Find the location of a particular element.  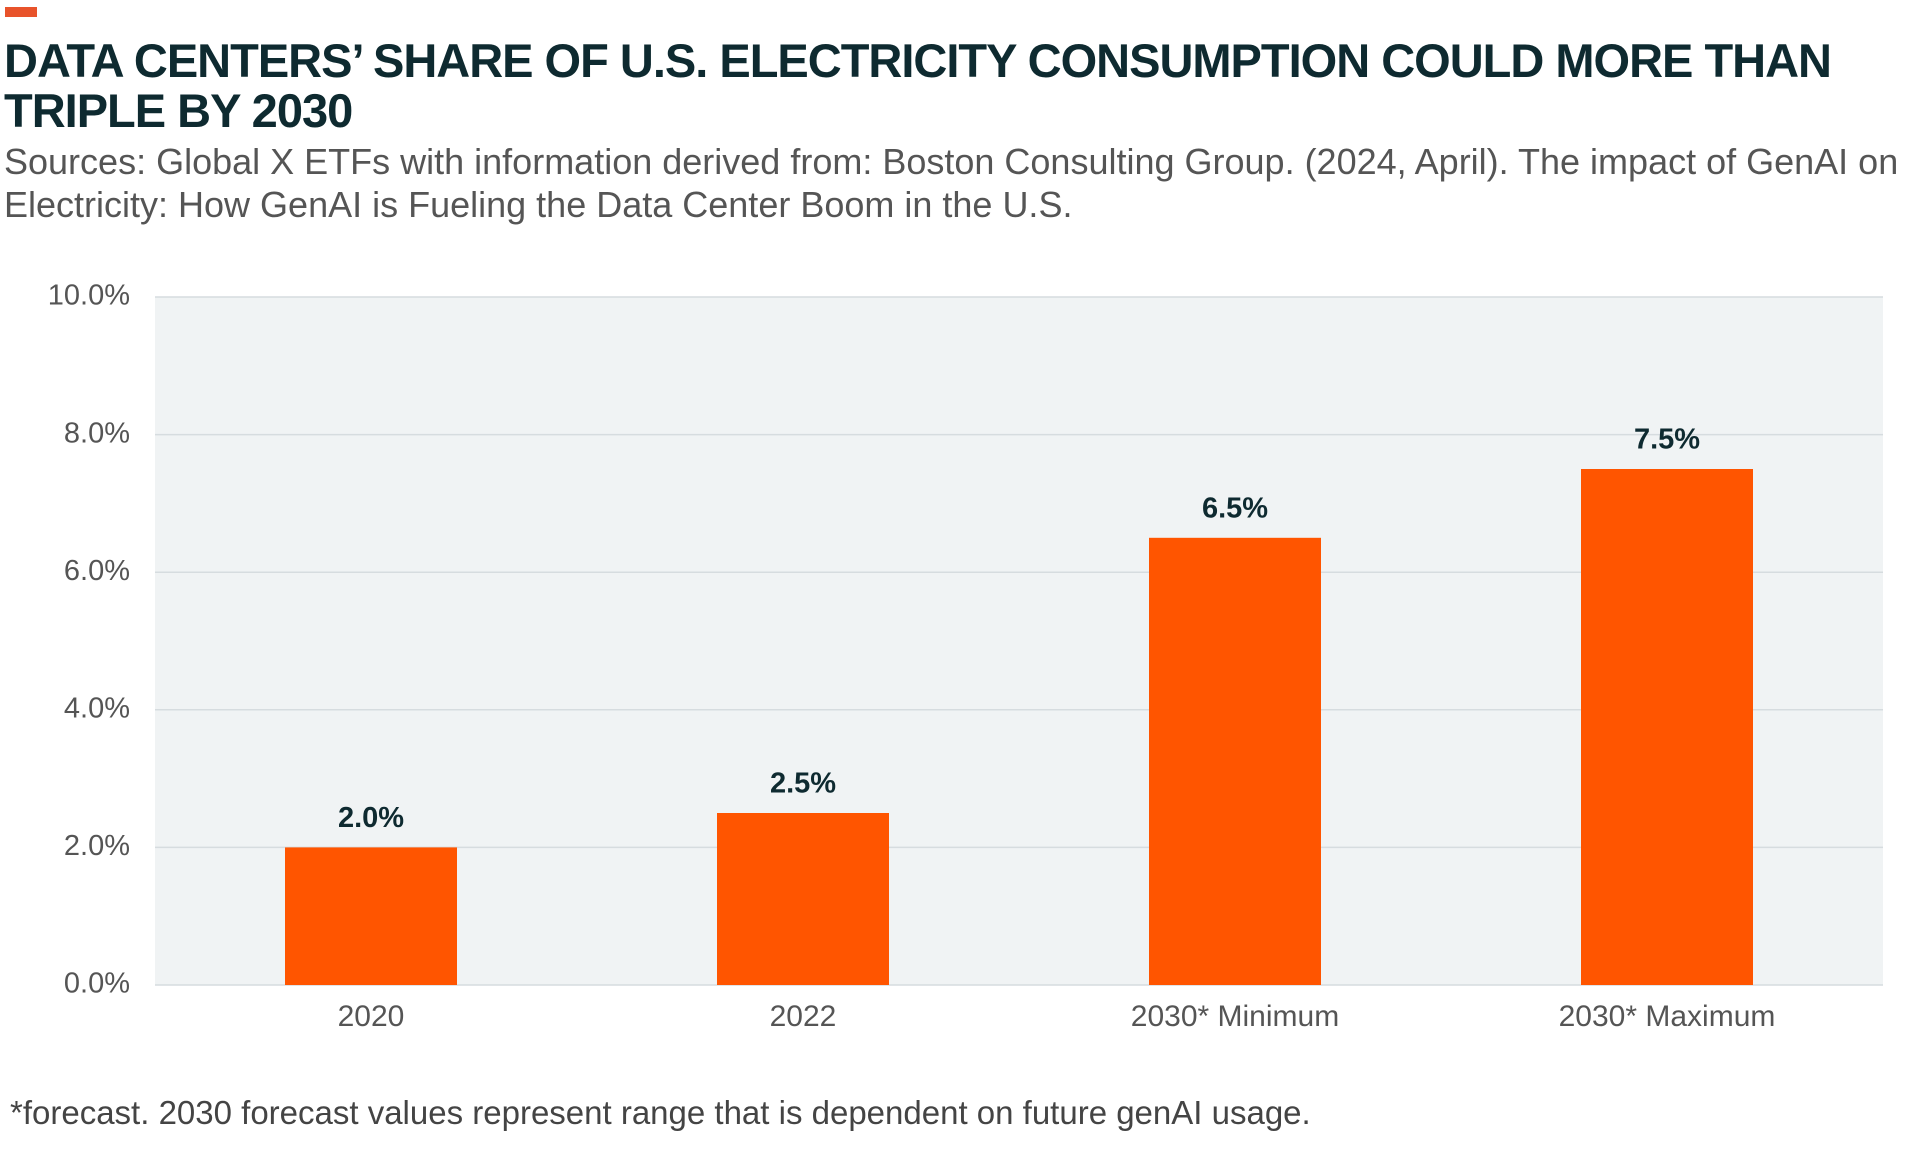

y-tick-label: 4.0% is located at coordinates (97, 708).